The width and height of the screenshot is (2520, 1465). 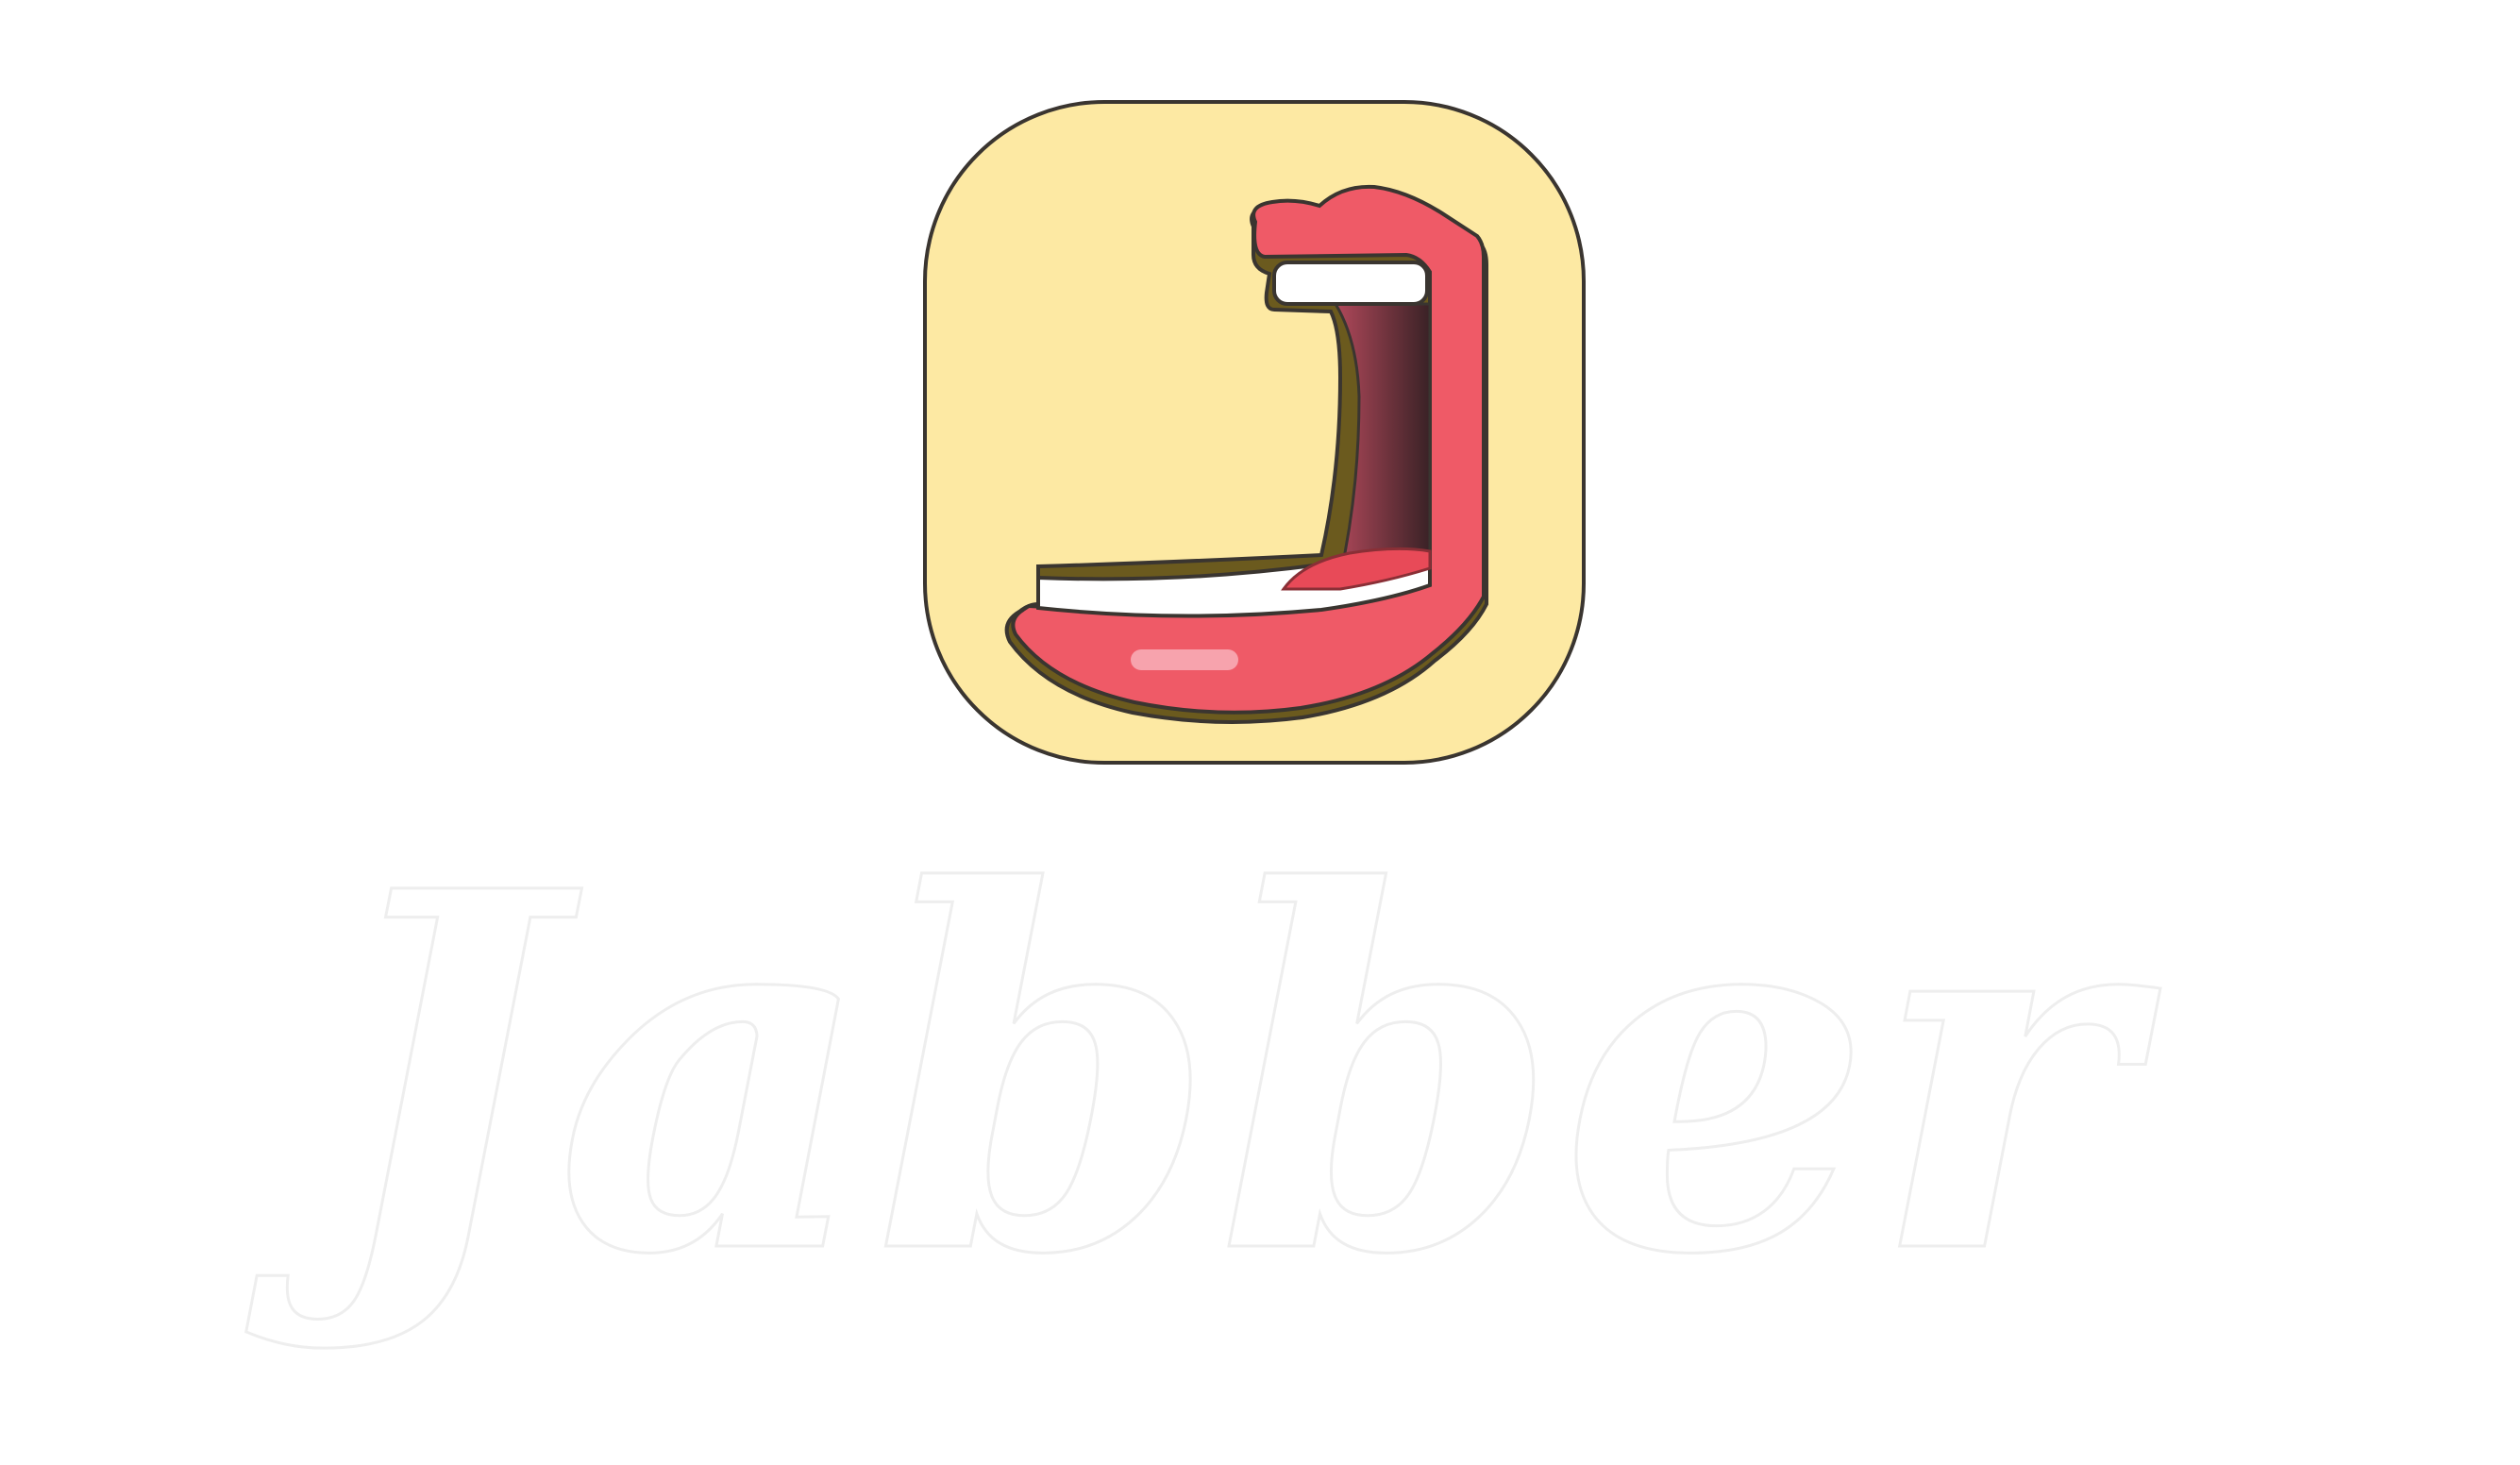 I want to click on tongue, so click(x=1356, y=569).